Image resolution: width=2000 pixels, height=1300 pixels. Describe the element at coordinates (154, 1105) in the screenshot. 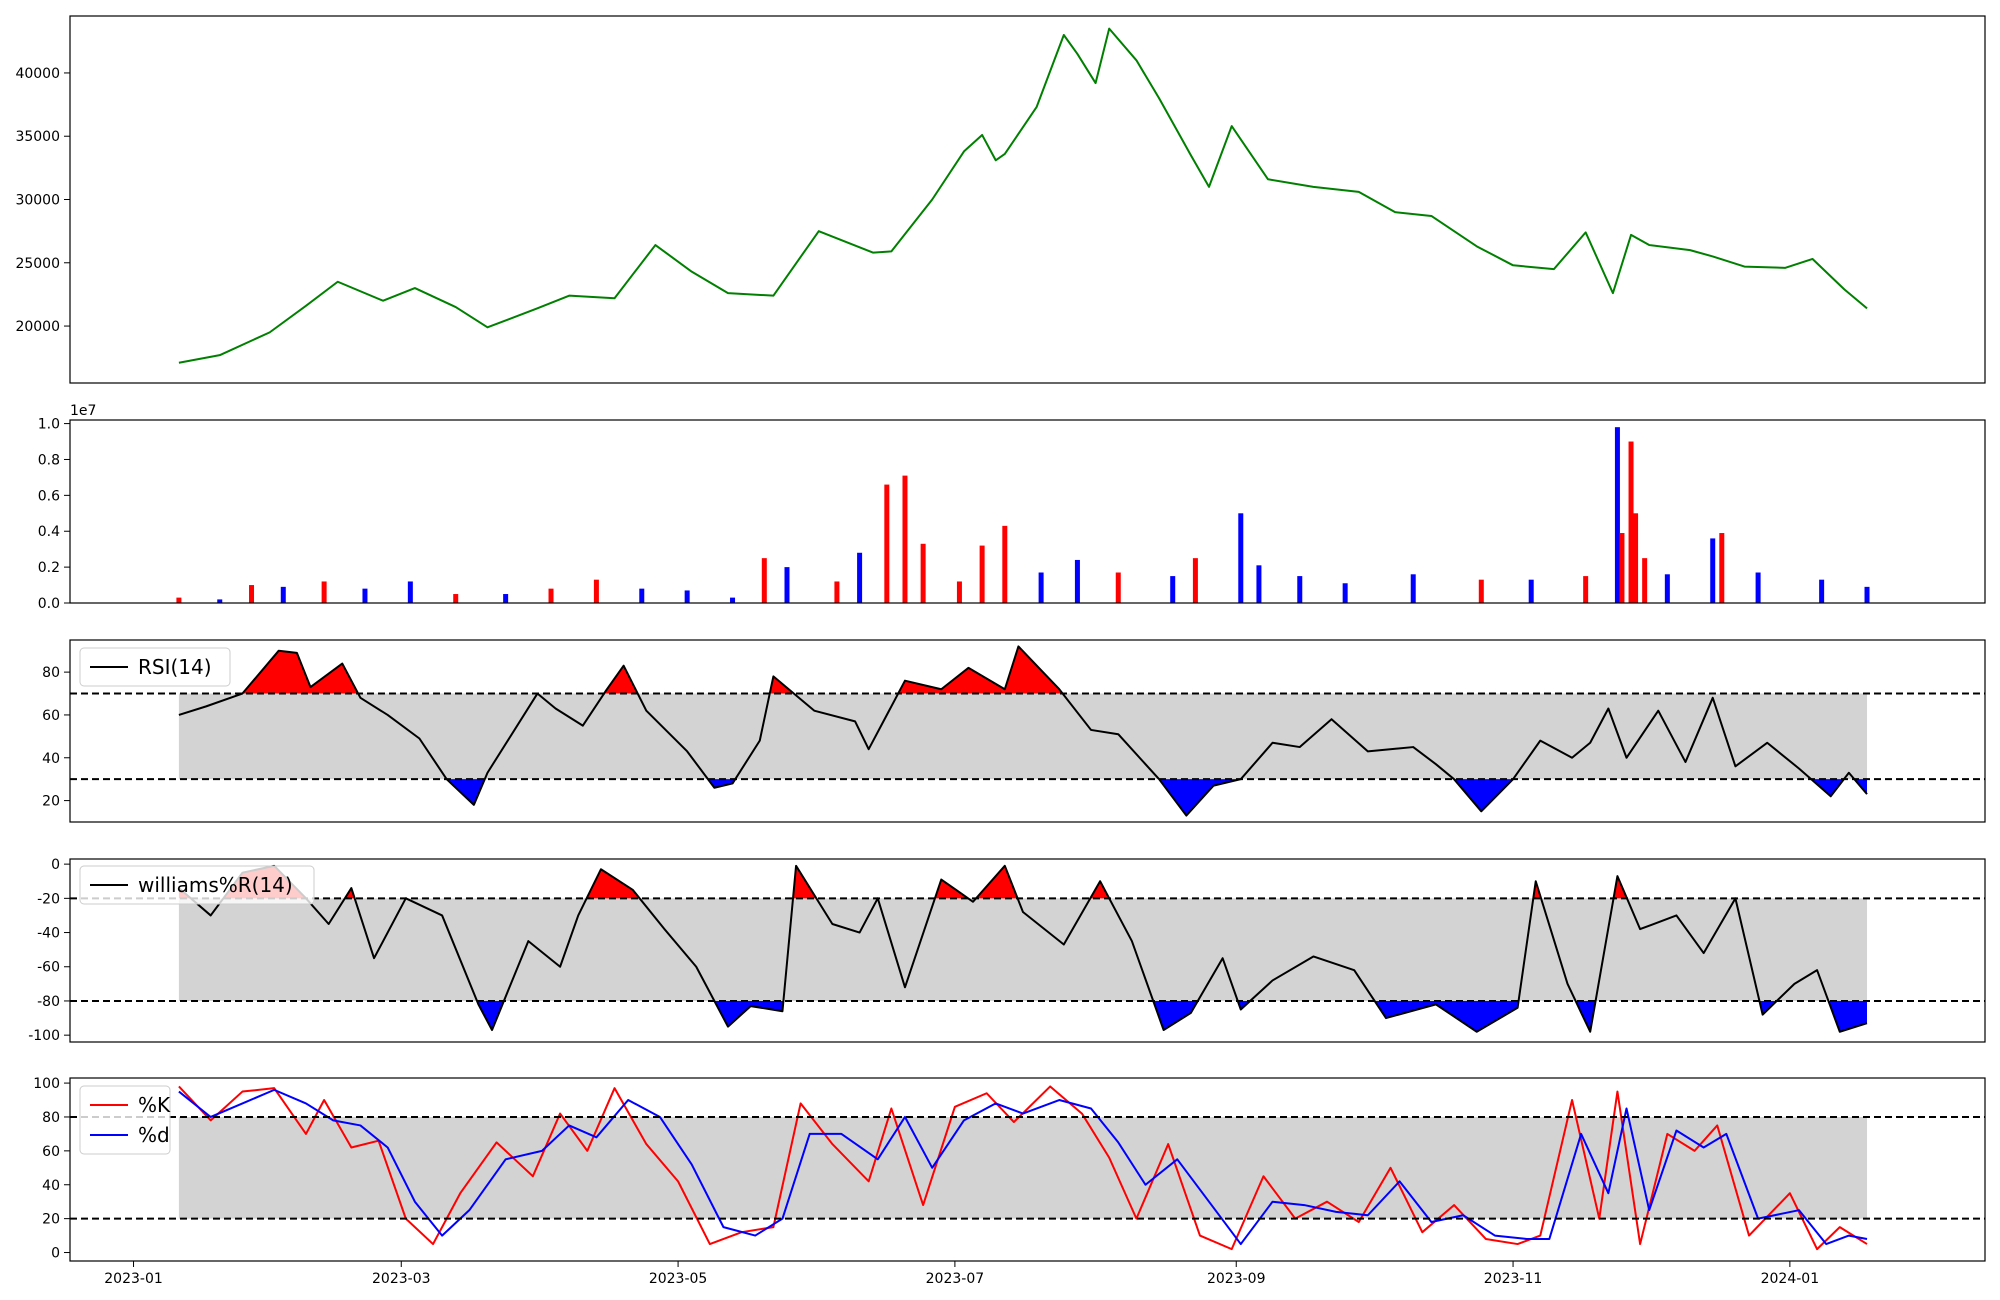

I see `legend-label: %K` at that location.